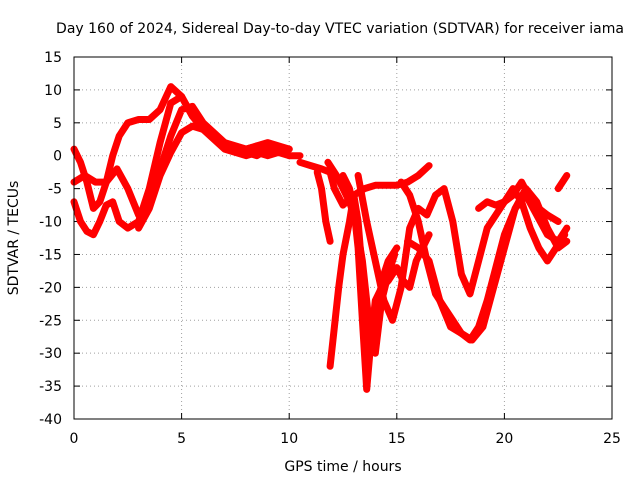  Describe the element at coordinates (57, 157) in the screenshot. I see `y-tick-label: 0` at that location.